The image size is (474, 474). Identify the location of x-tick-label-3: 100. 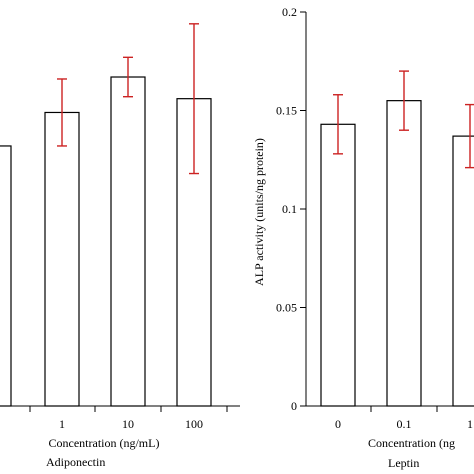
(194, 424).